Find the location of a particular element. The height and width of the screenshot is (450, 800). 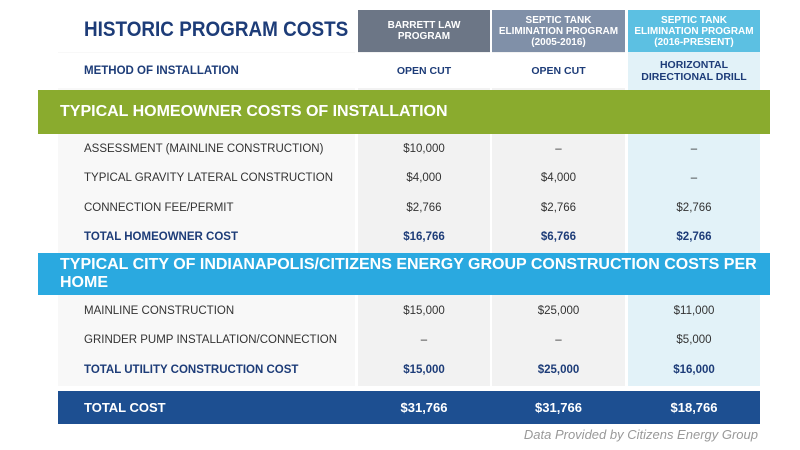

row-label: MAINLINE CONSTRUCTION is located at coordinates (159, 310).